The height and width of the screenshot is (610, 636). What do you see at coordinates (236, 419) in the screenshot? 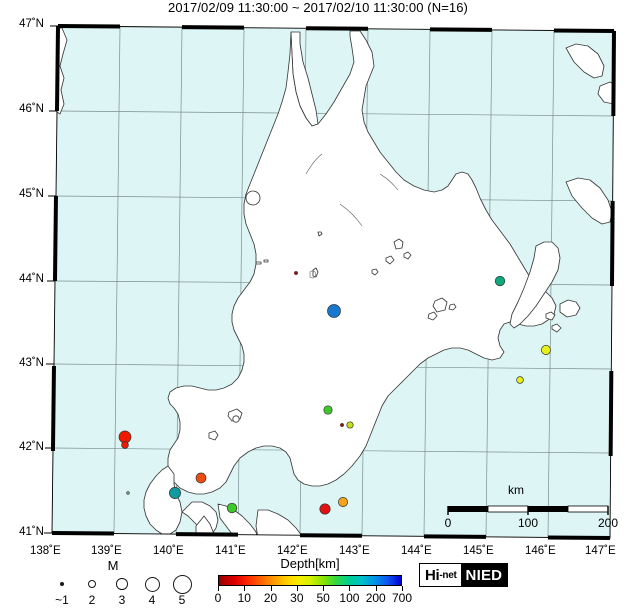
I see `land-lake-small` at bounding box center [236, 419].